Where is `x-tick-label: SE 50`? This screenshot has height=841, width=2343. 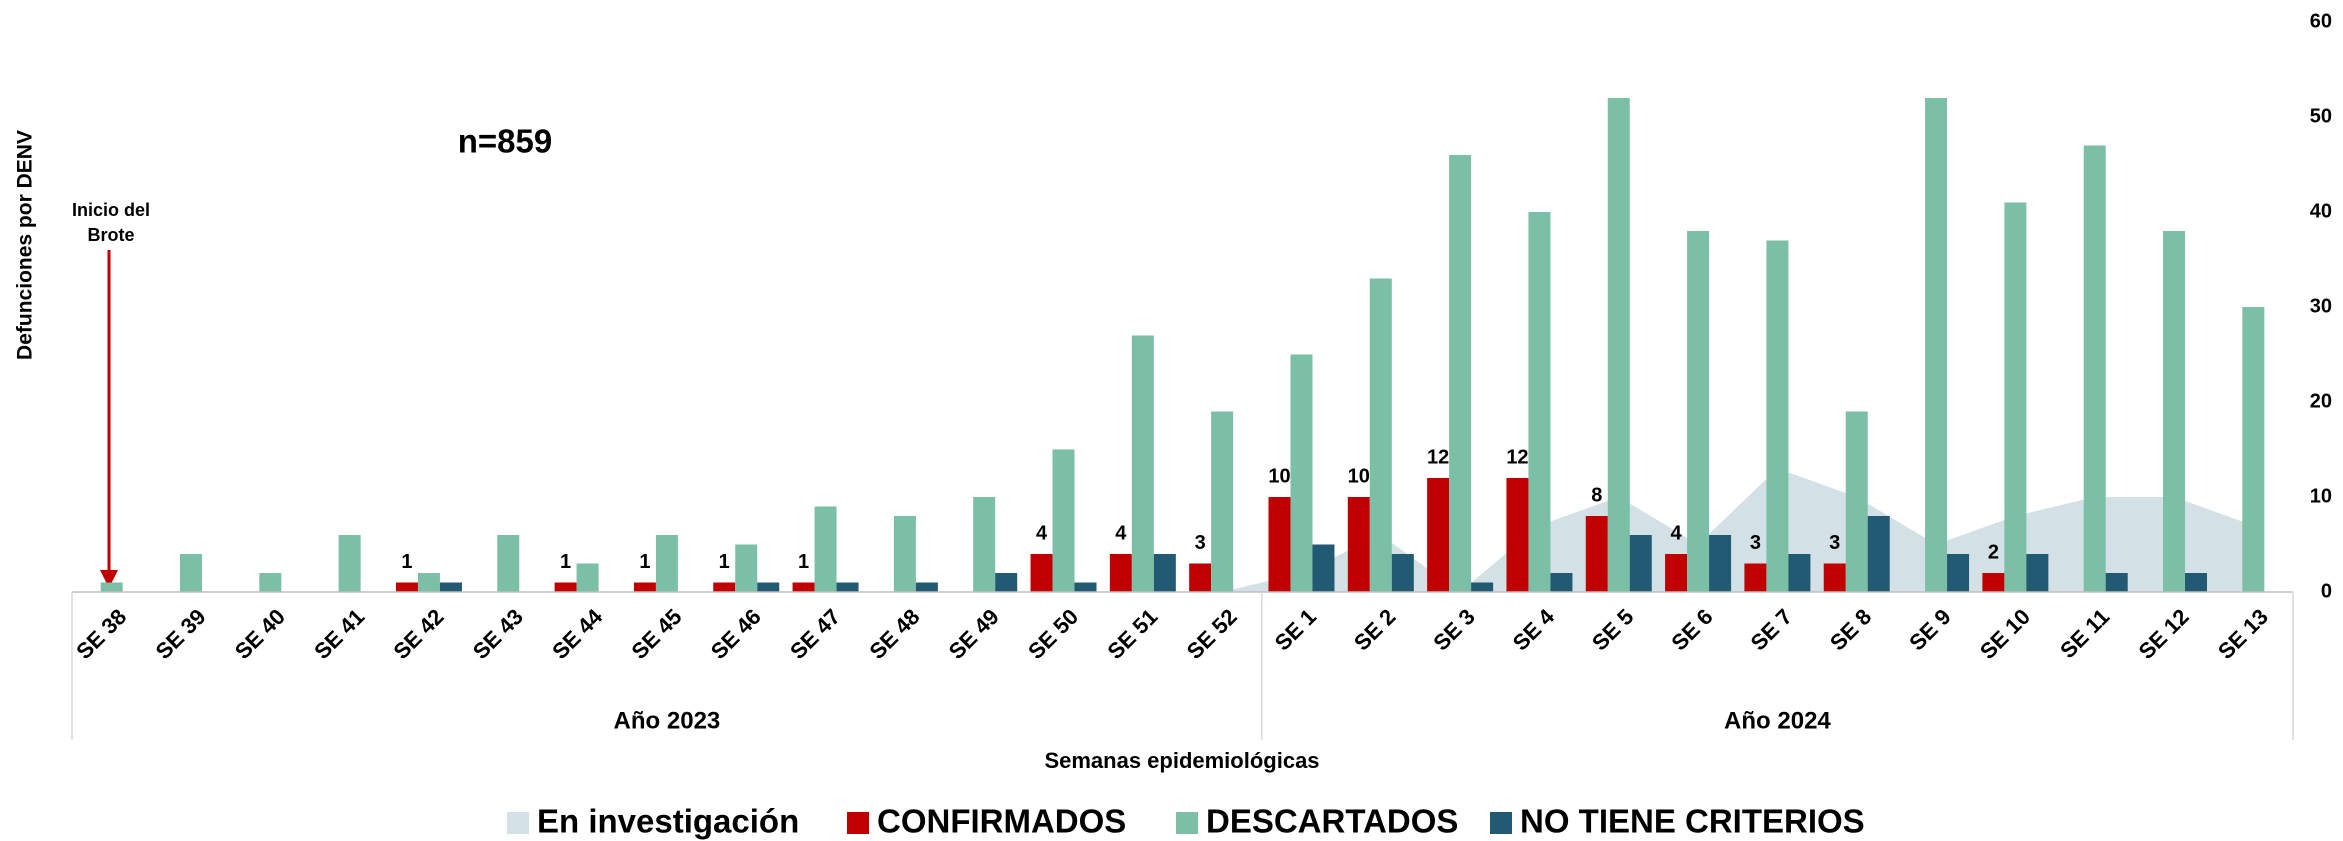
x-tick-label: SE 50 is located at coordinates (1053, 634).